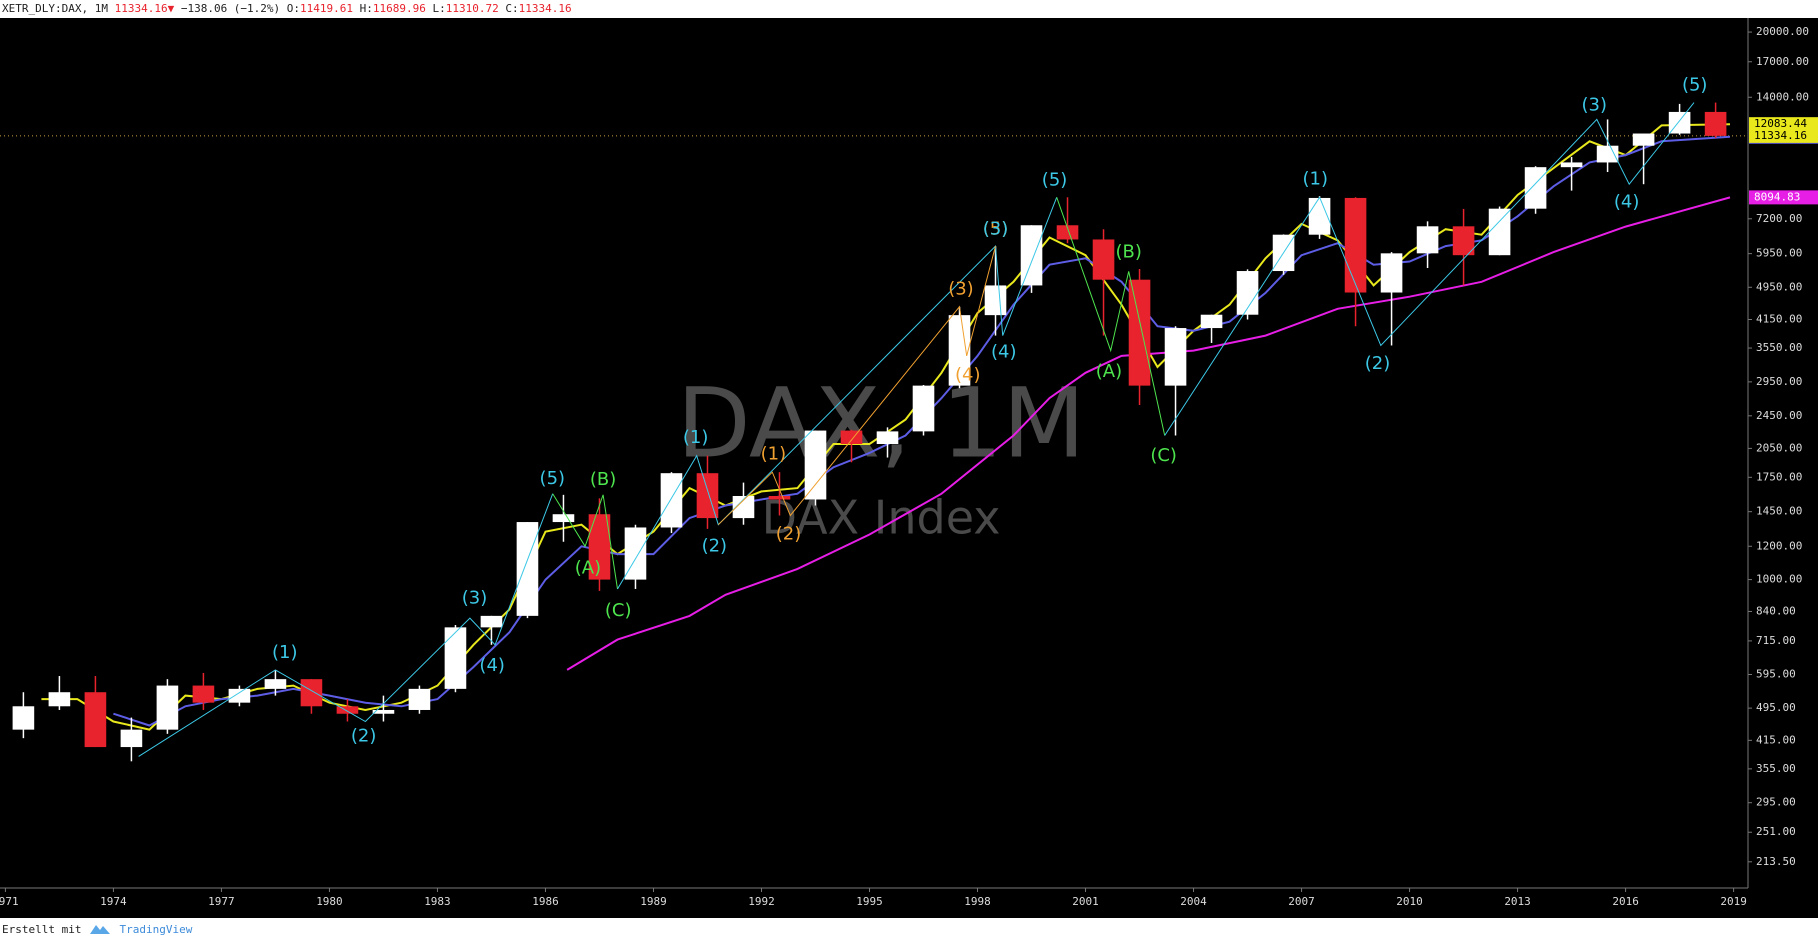  What do you see at coordinates (156, 929) in the screenshot?
I see `brand: TradingView` at bounding box center [156, 929].